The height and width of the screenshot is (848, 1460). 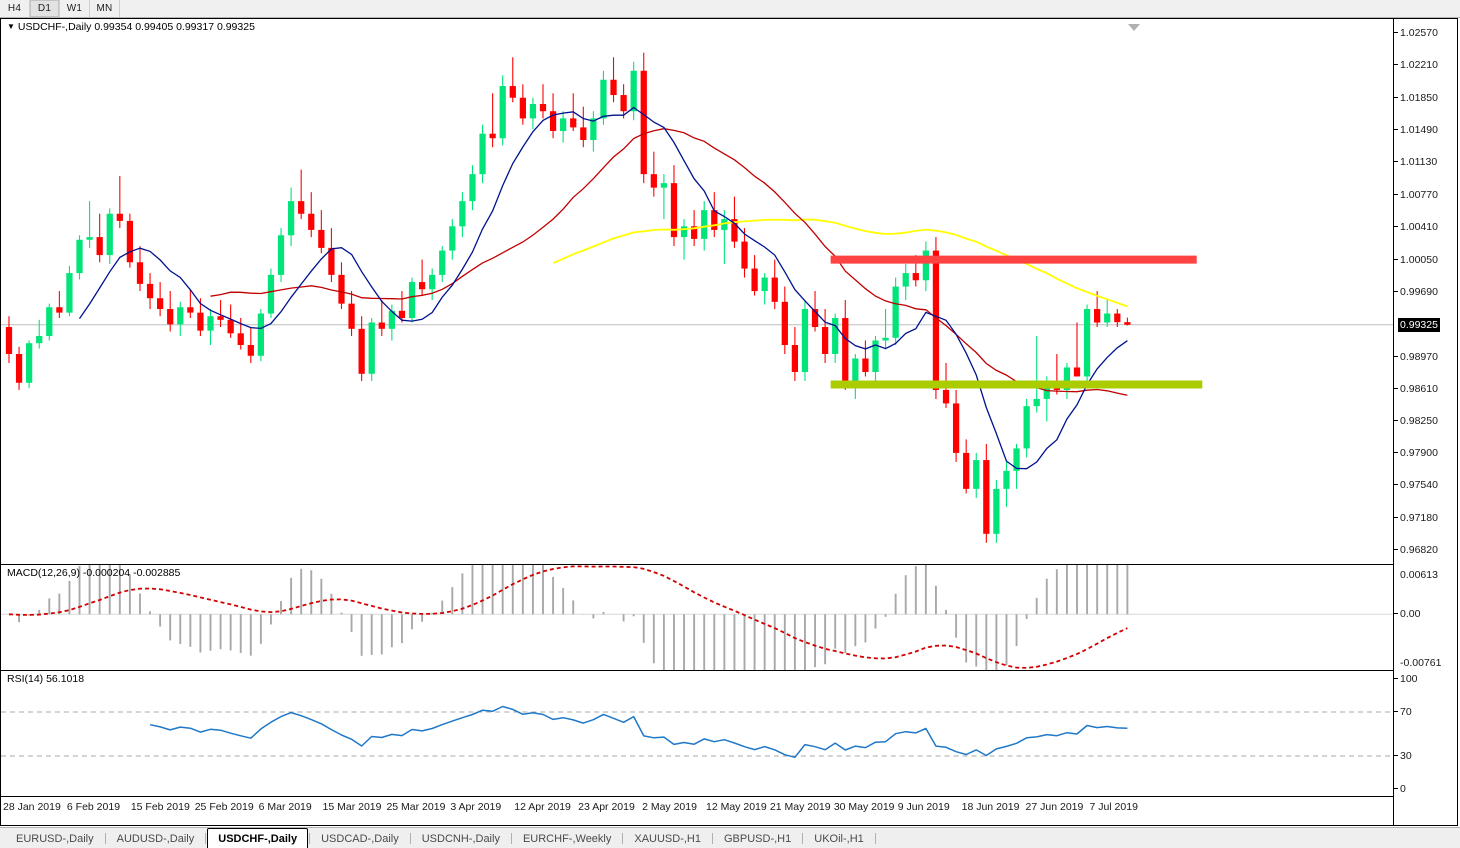 I want to click on chart-tab-audusd--daily: AUDUSD-,Daily, so click(x=156, y=839).